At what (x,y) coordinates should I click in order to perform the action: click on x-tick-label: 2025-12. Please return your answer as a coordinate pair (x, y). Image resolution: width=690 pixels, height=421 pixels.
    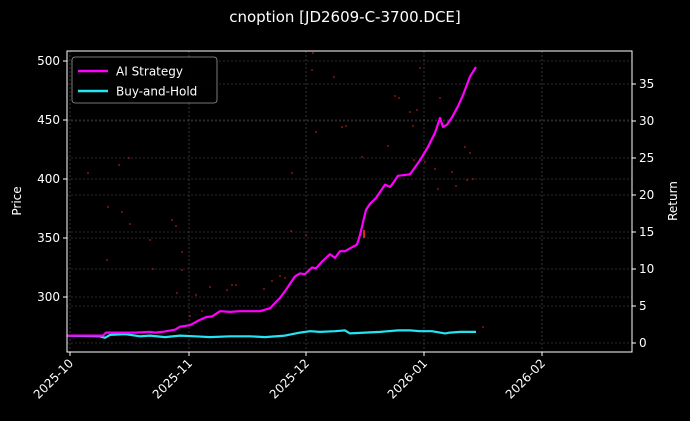
    Looking at the image, I should click on (289, 378).